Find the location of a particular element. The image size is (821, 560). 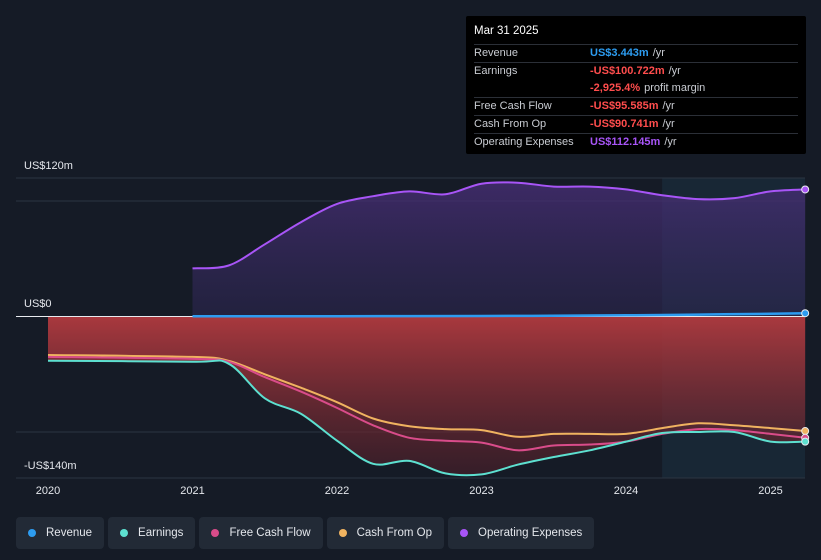

tooltip-row: Cash From Op -US$90.741m/yr is located at coordinates (636, 124).